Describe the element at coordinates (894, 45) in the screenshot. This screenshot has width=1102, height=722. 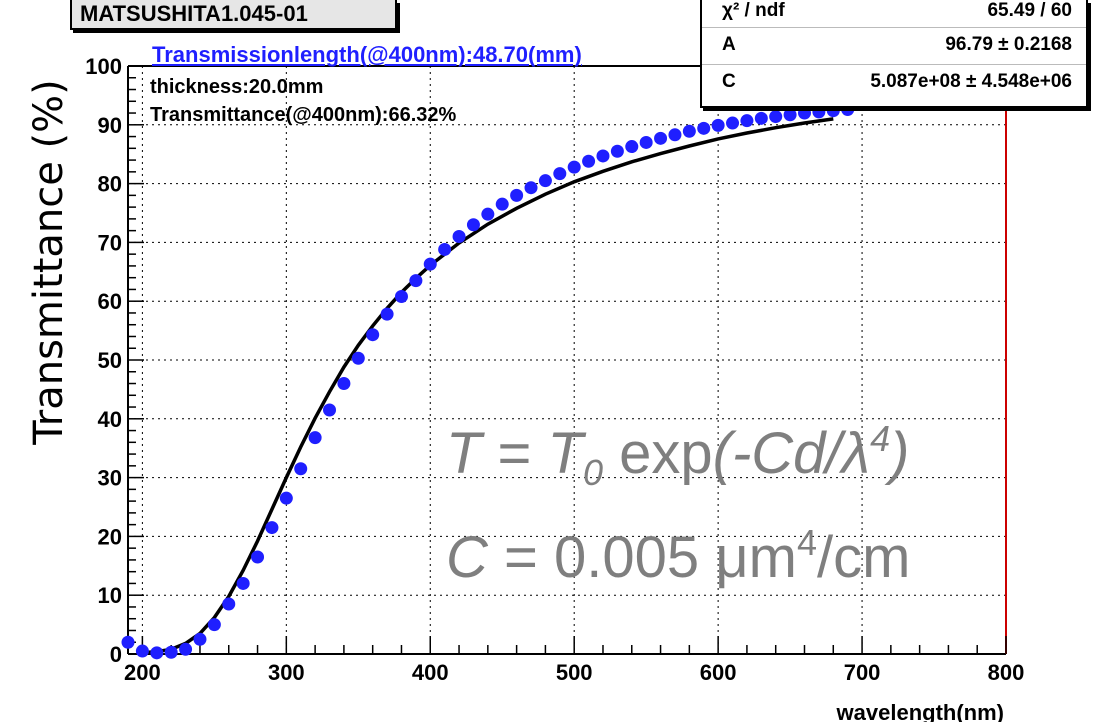
I see `stats-row-a: A 96.79 ± 0.2168` at that location.